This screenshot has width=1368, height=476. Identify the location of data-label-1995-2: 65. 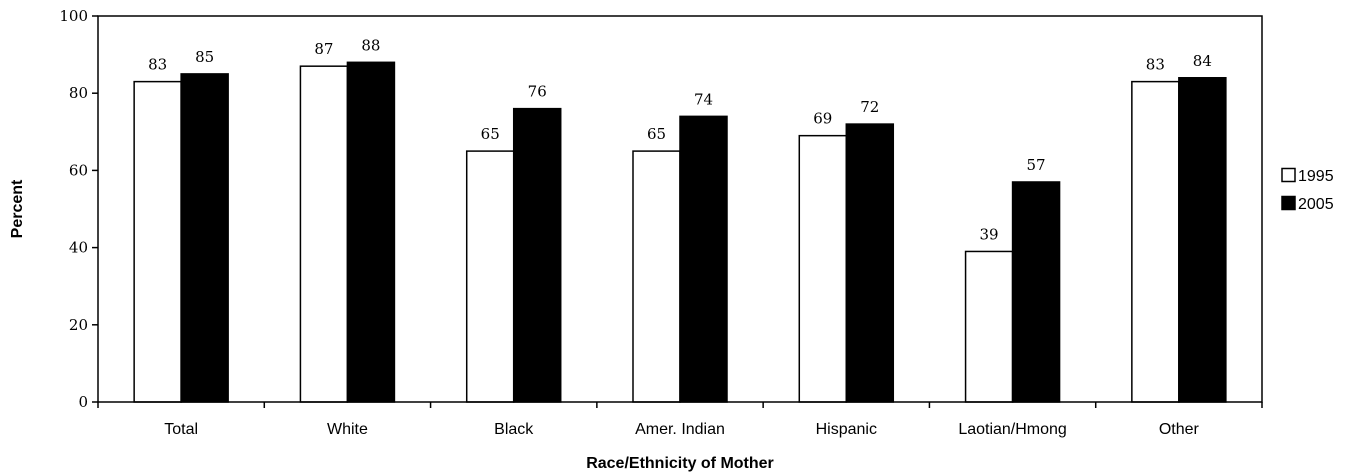
(490, 134).